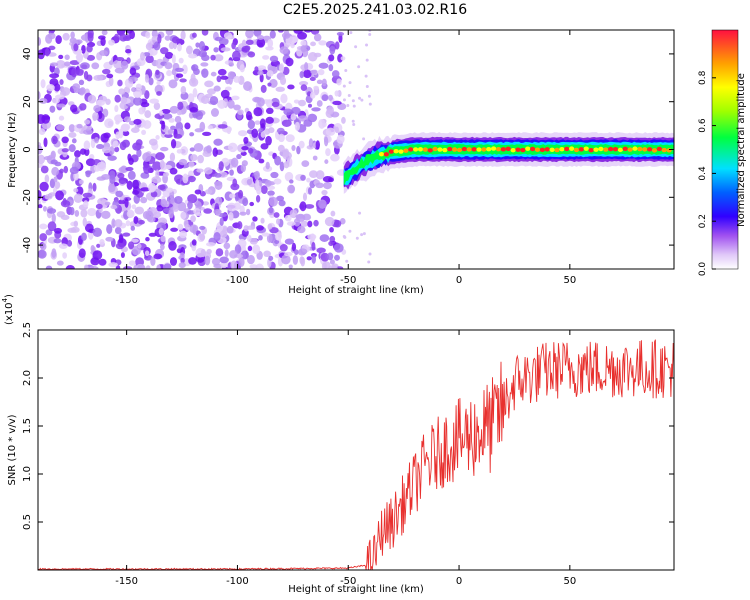 Image resolution: width=750 pixels, height=600 pixels. Describe the element at coordinates (707, 173) in the screenshot. I see `colorbar-ticks: 0.0 0.2 0.4 0.6 0.8` at that location.